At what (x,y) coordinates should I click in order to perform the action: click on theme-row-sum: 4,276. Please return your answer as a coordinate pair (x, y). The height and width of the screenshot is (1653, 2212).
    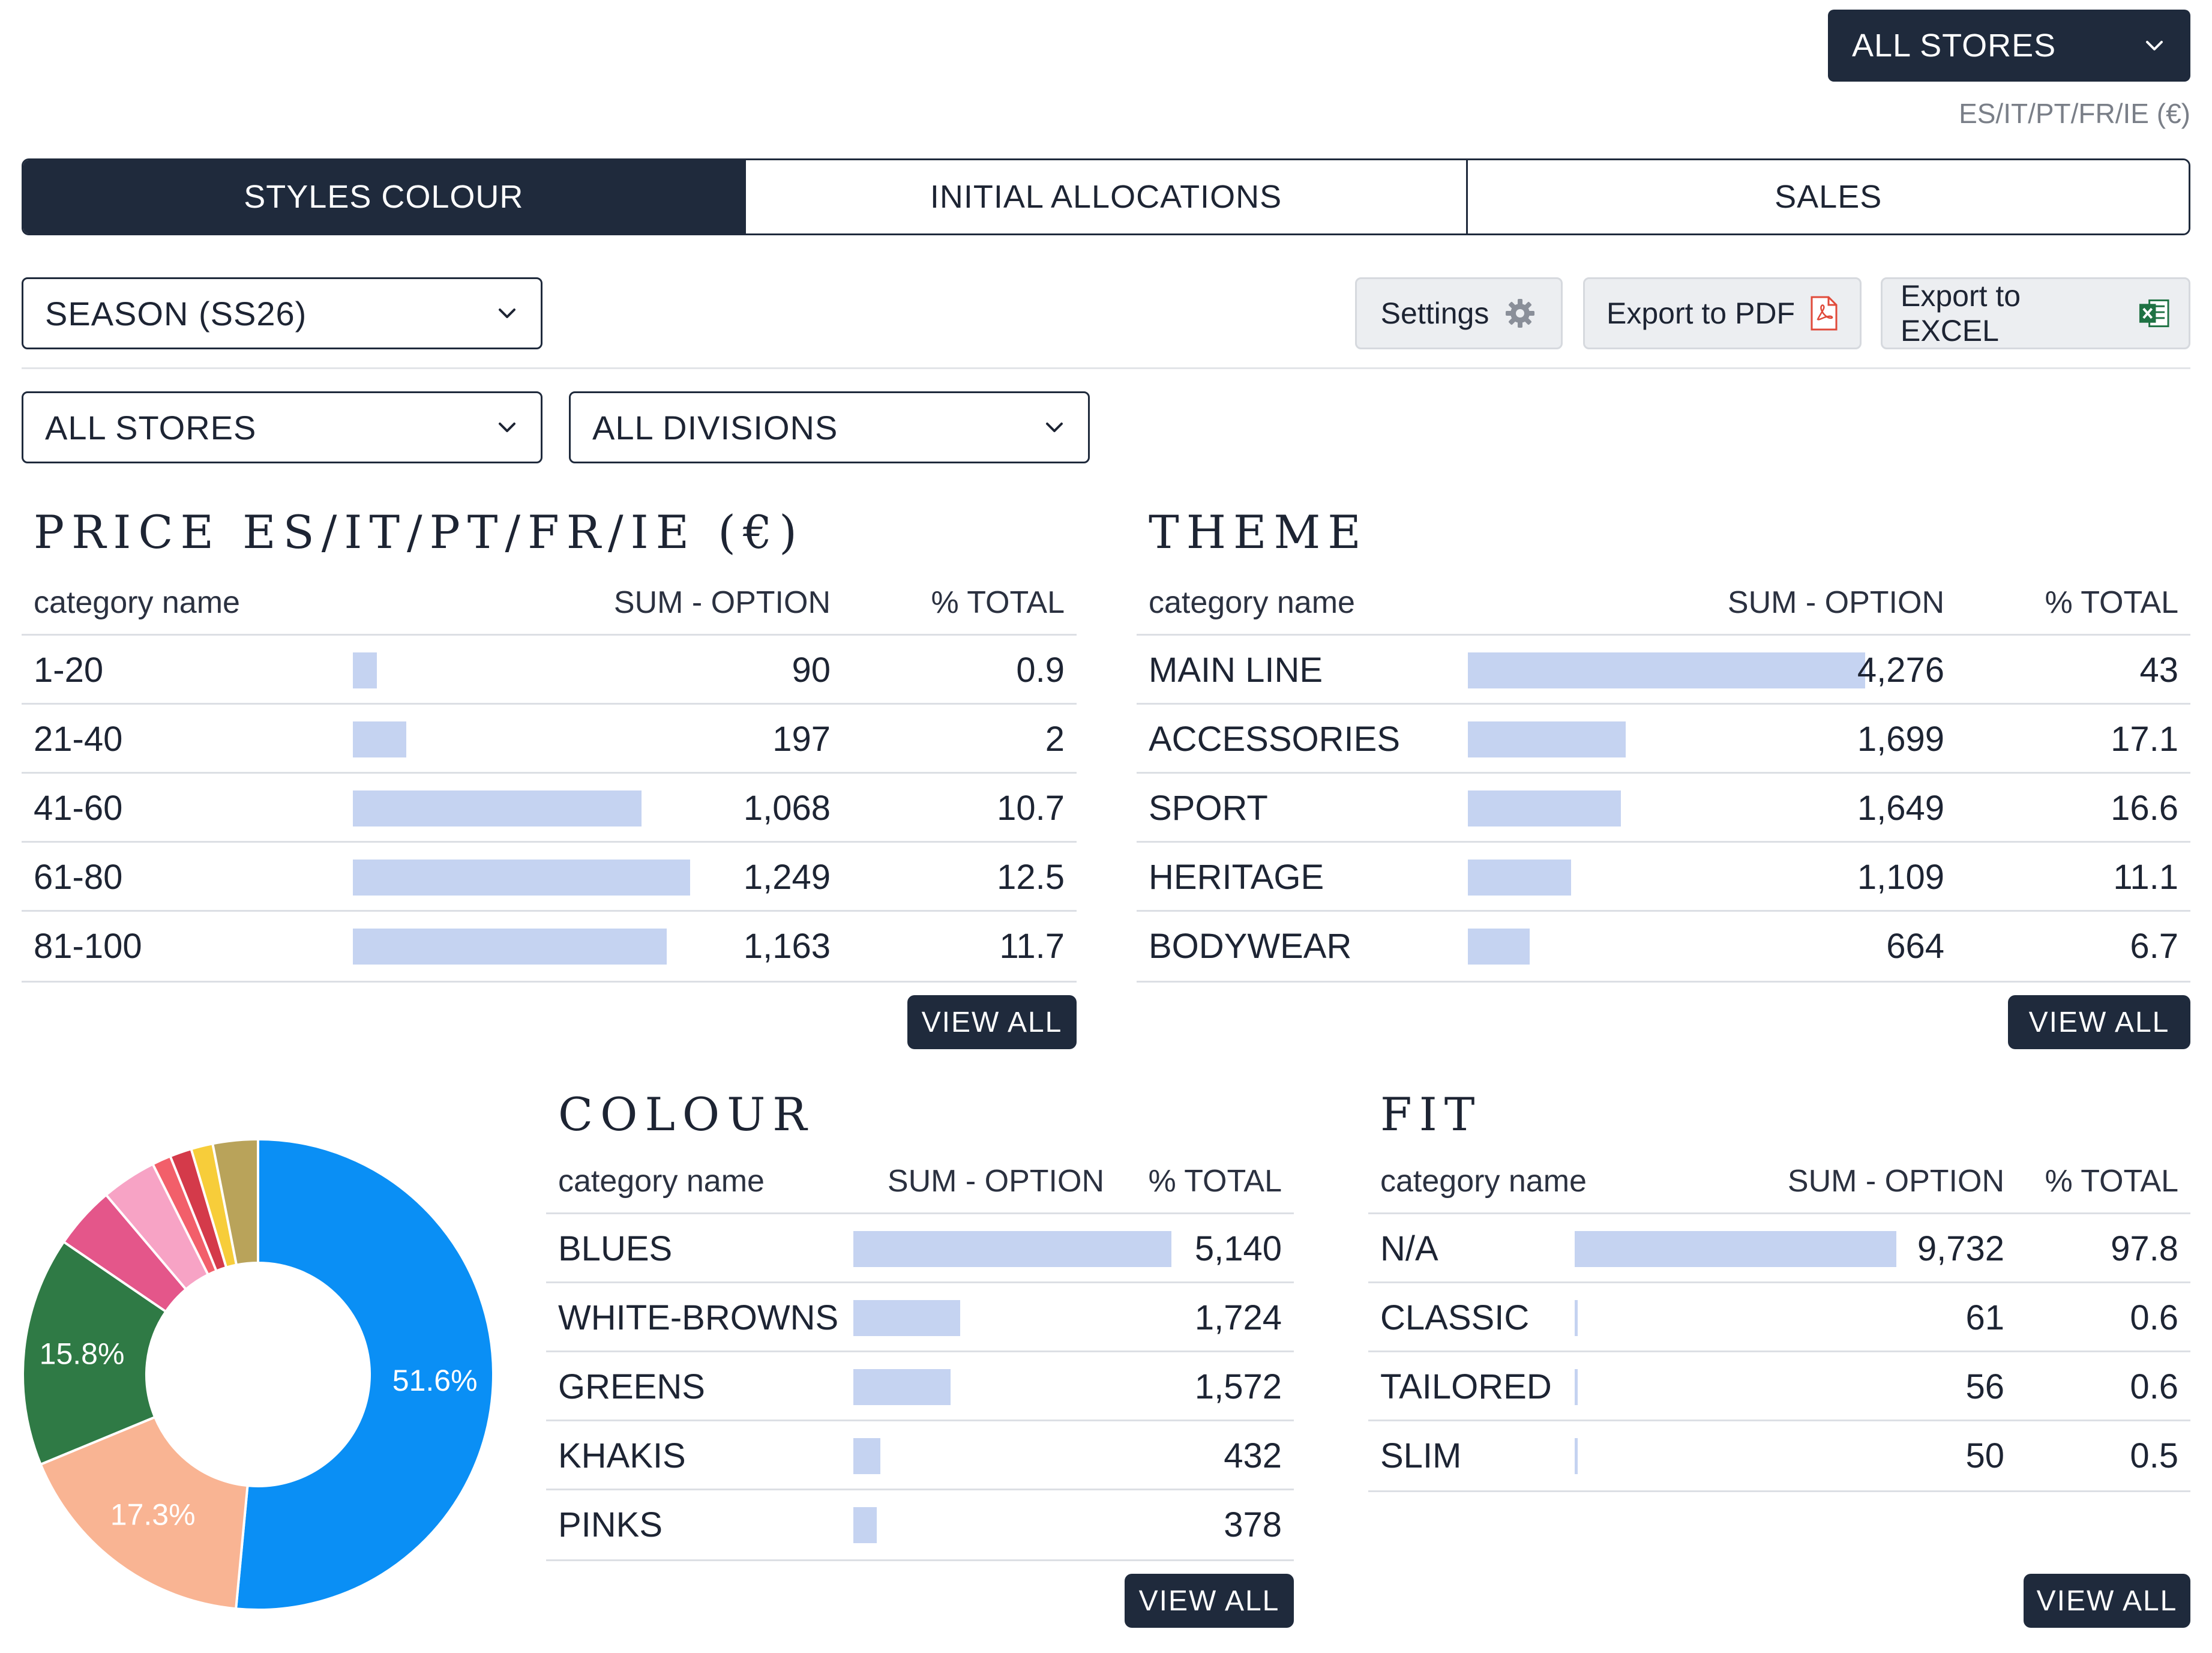
    Looking at the image, I should click on (1901, 671).